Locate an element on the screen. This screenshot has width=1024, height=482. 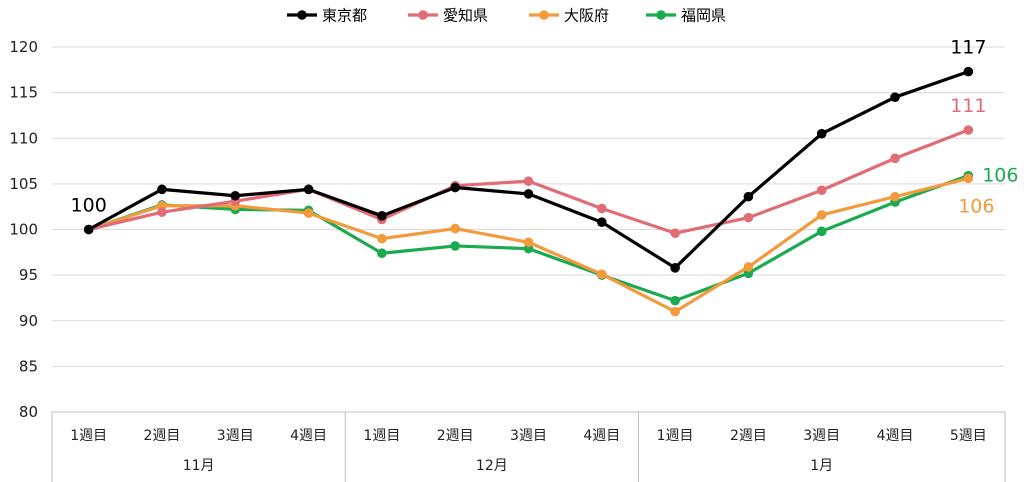
legend-label: 東京都 is located at coordinates (344, 16).